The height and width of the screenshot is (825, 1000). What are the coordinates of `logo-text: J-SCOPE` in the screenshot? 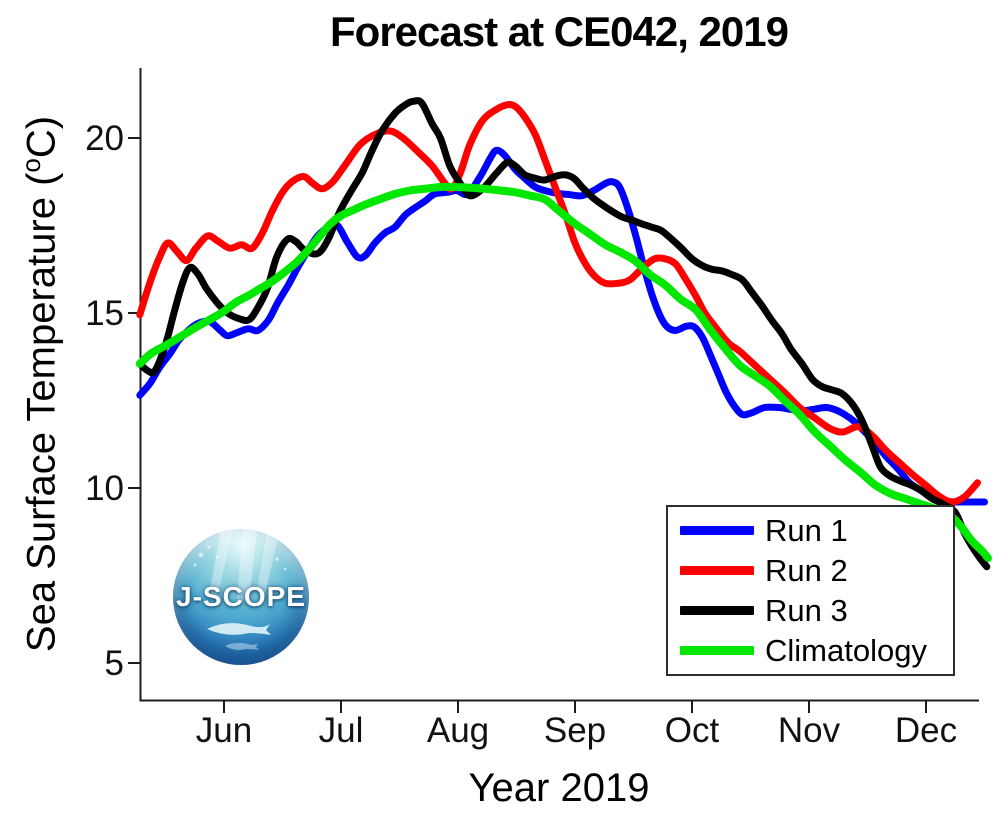 It's located at (241, 596).